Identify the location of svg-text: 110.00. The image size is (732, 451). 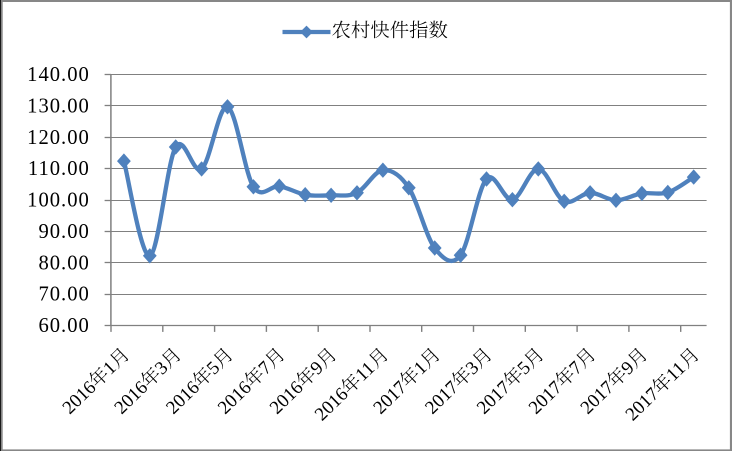
(59, 169).